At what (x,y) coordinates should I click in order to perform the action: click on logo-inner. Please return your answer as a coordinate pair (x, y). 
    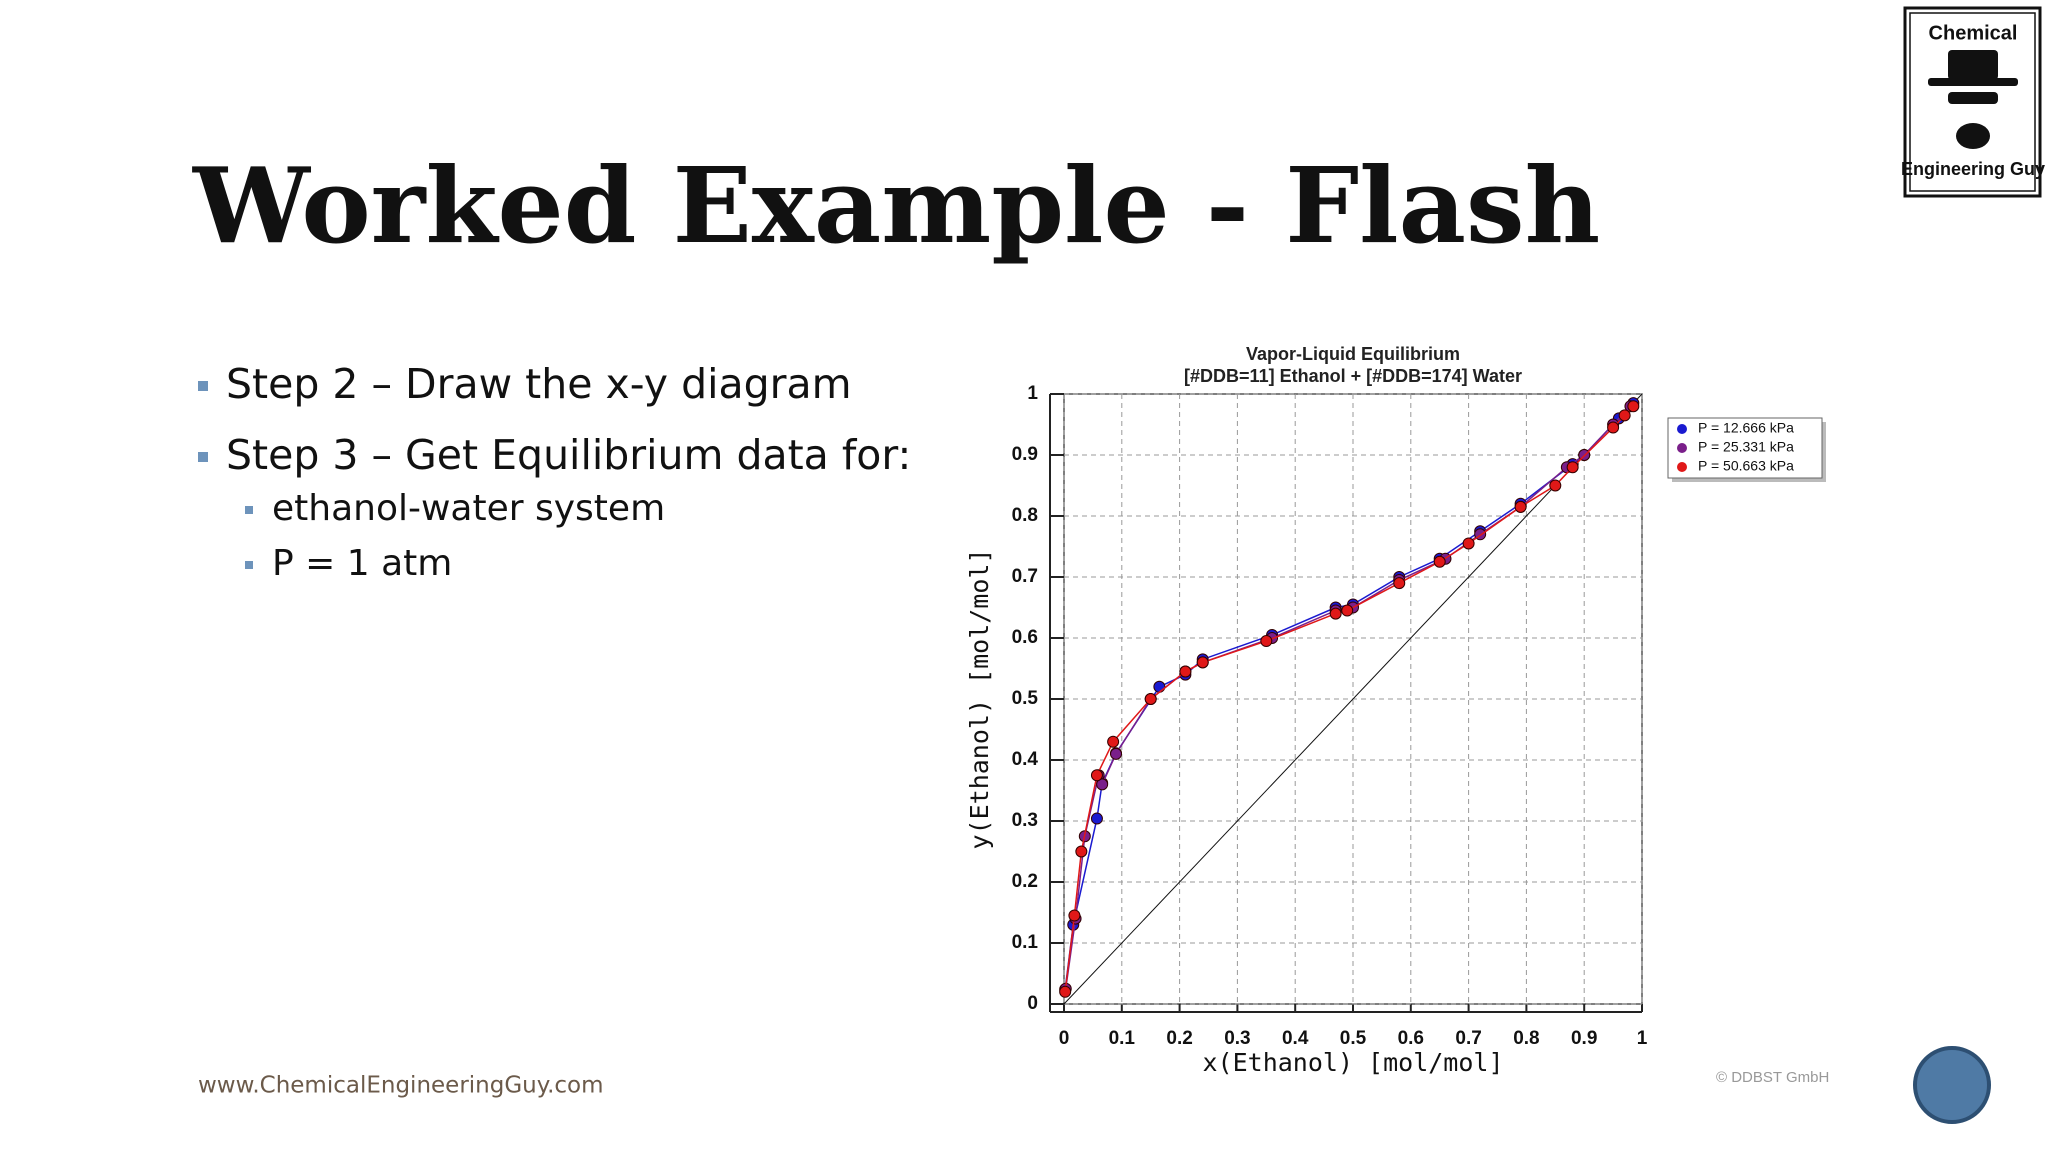
    Looking at the image, I should click on (1972, 102).